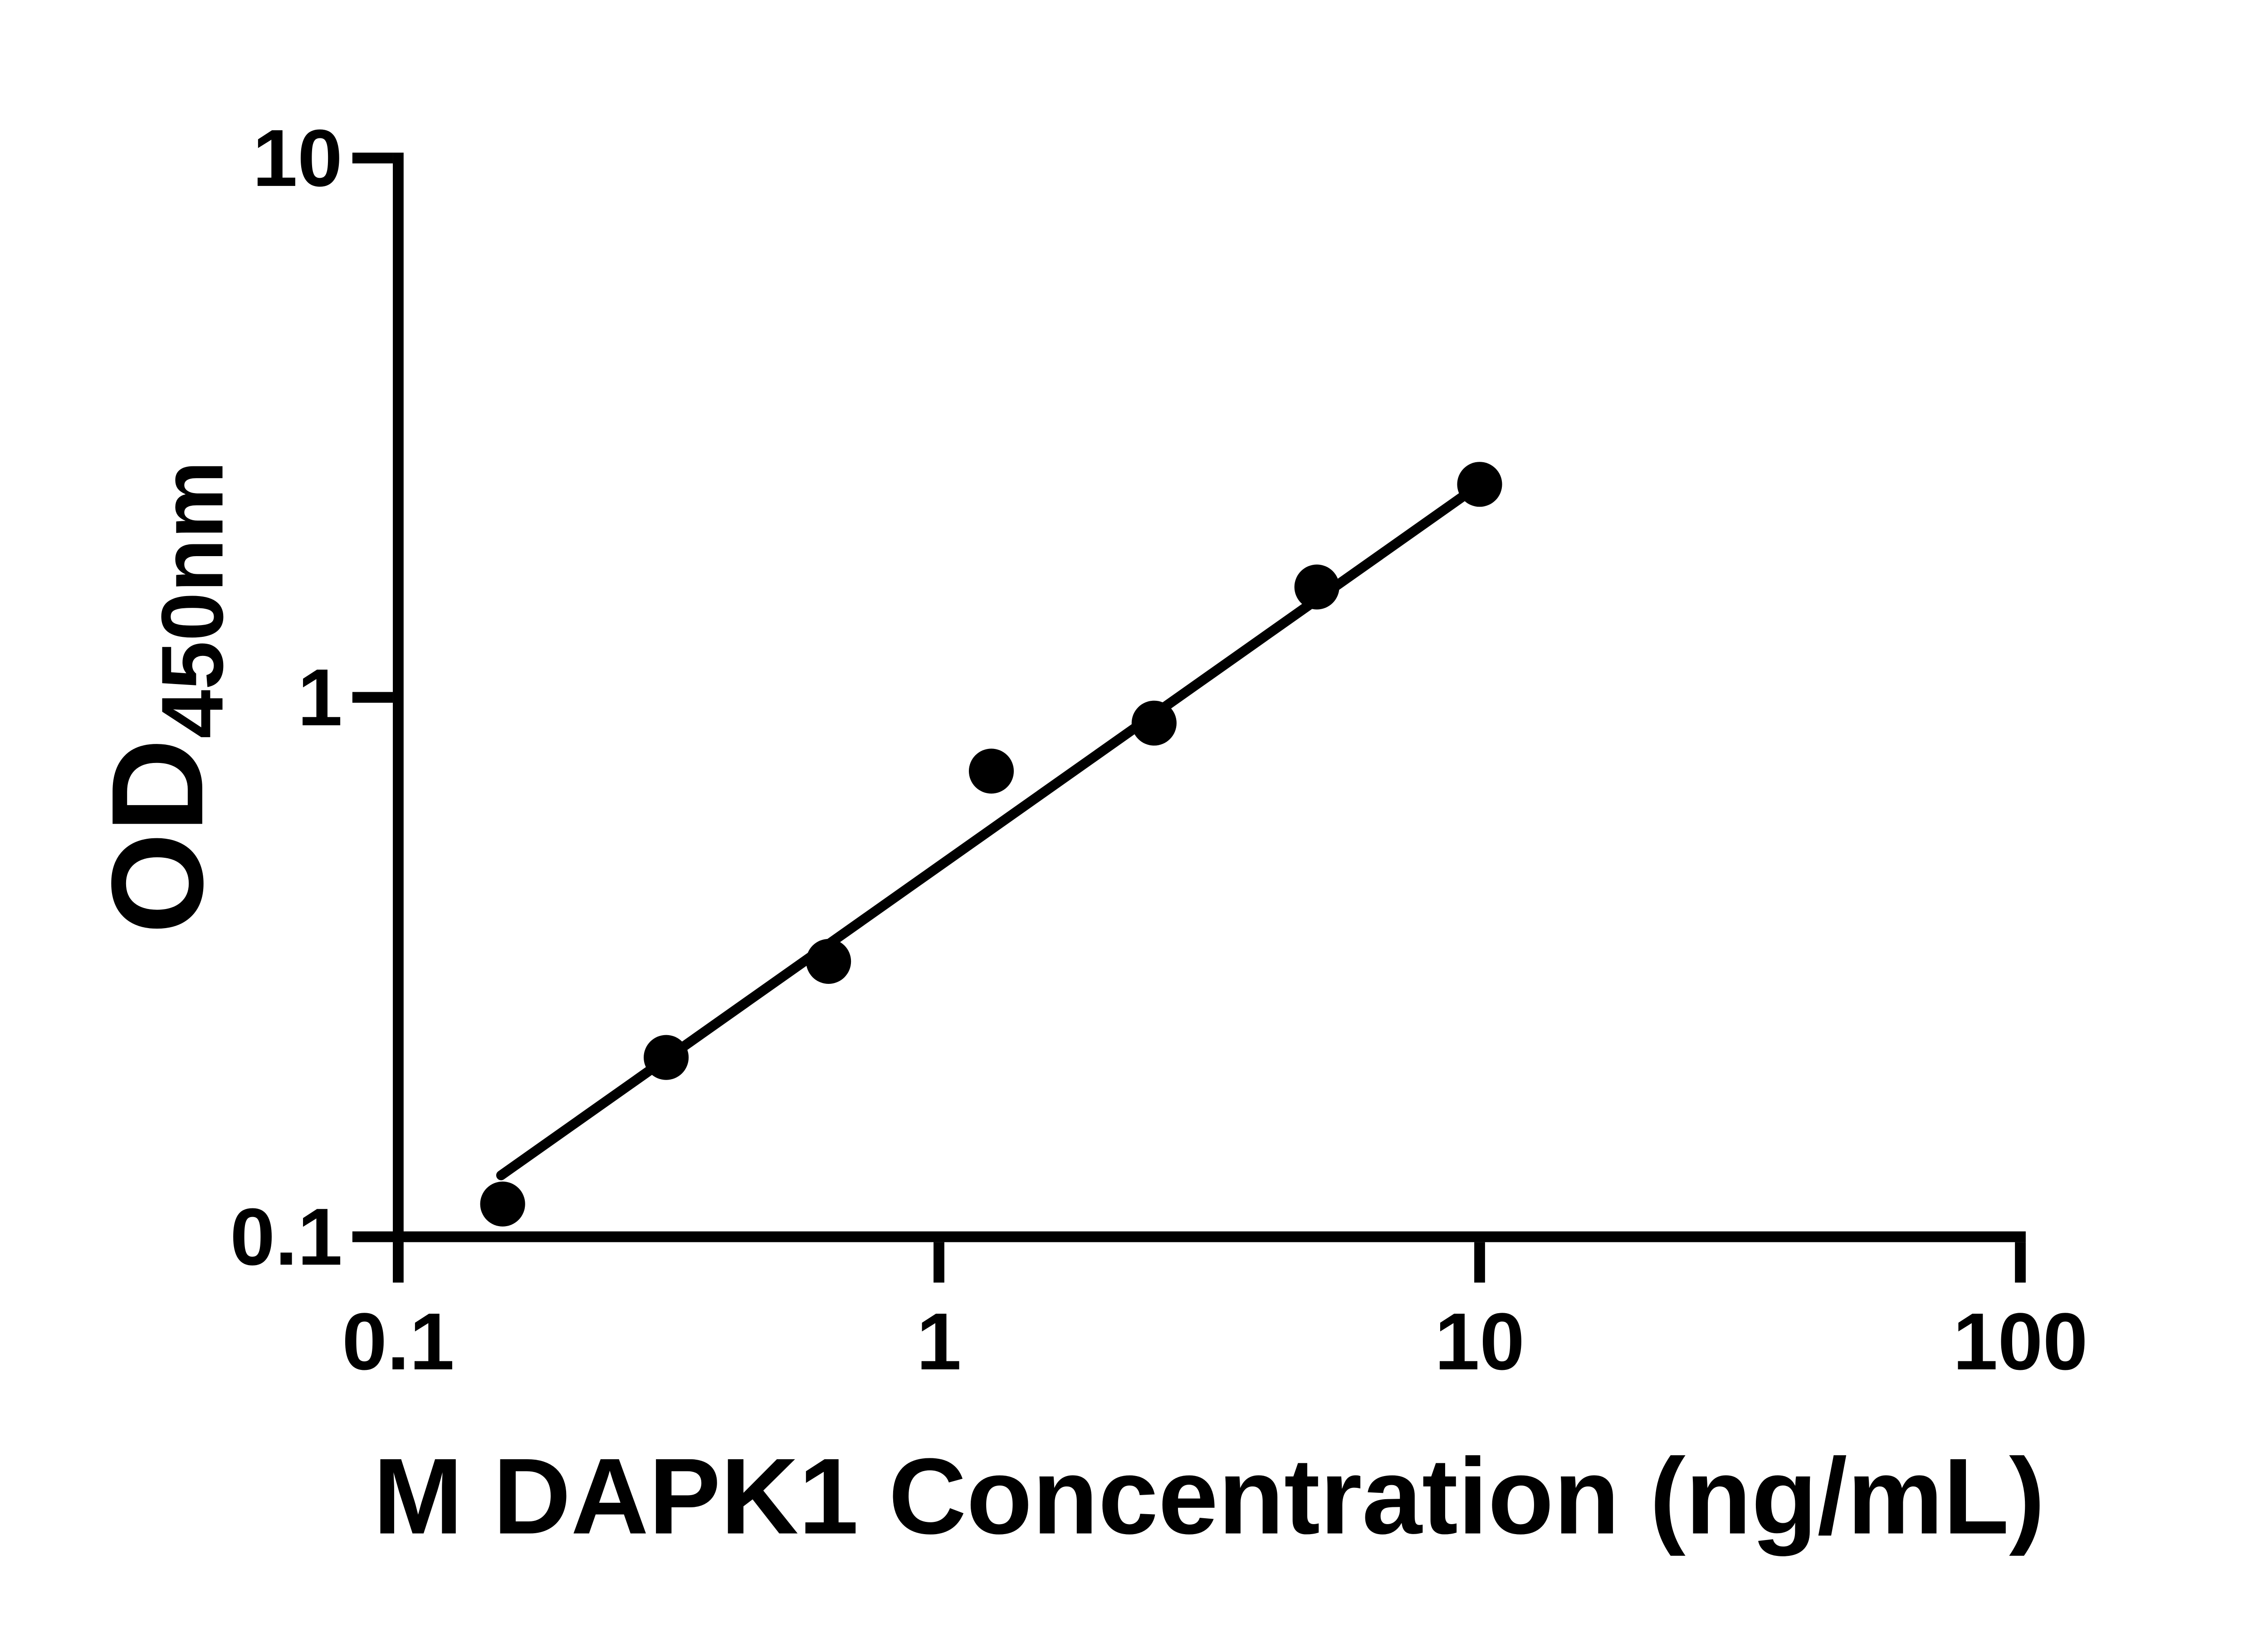  Describe the element at coordinates (320, 697) in the screenshot. I see `y-tick-label: 1` at that location.